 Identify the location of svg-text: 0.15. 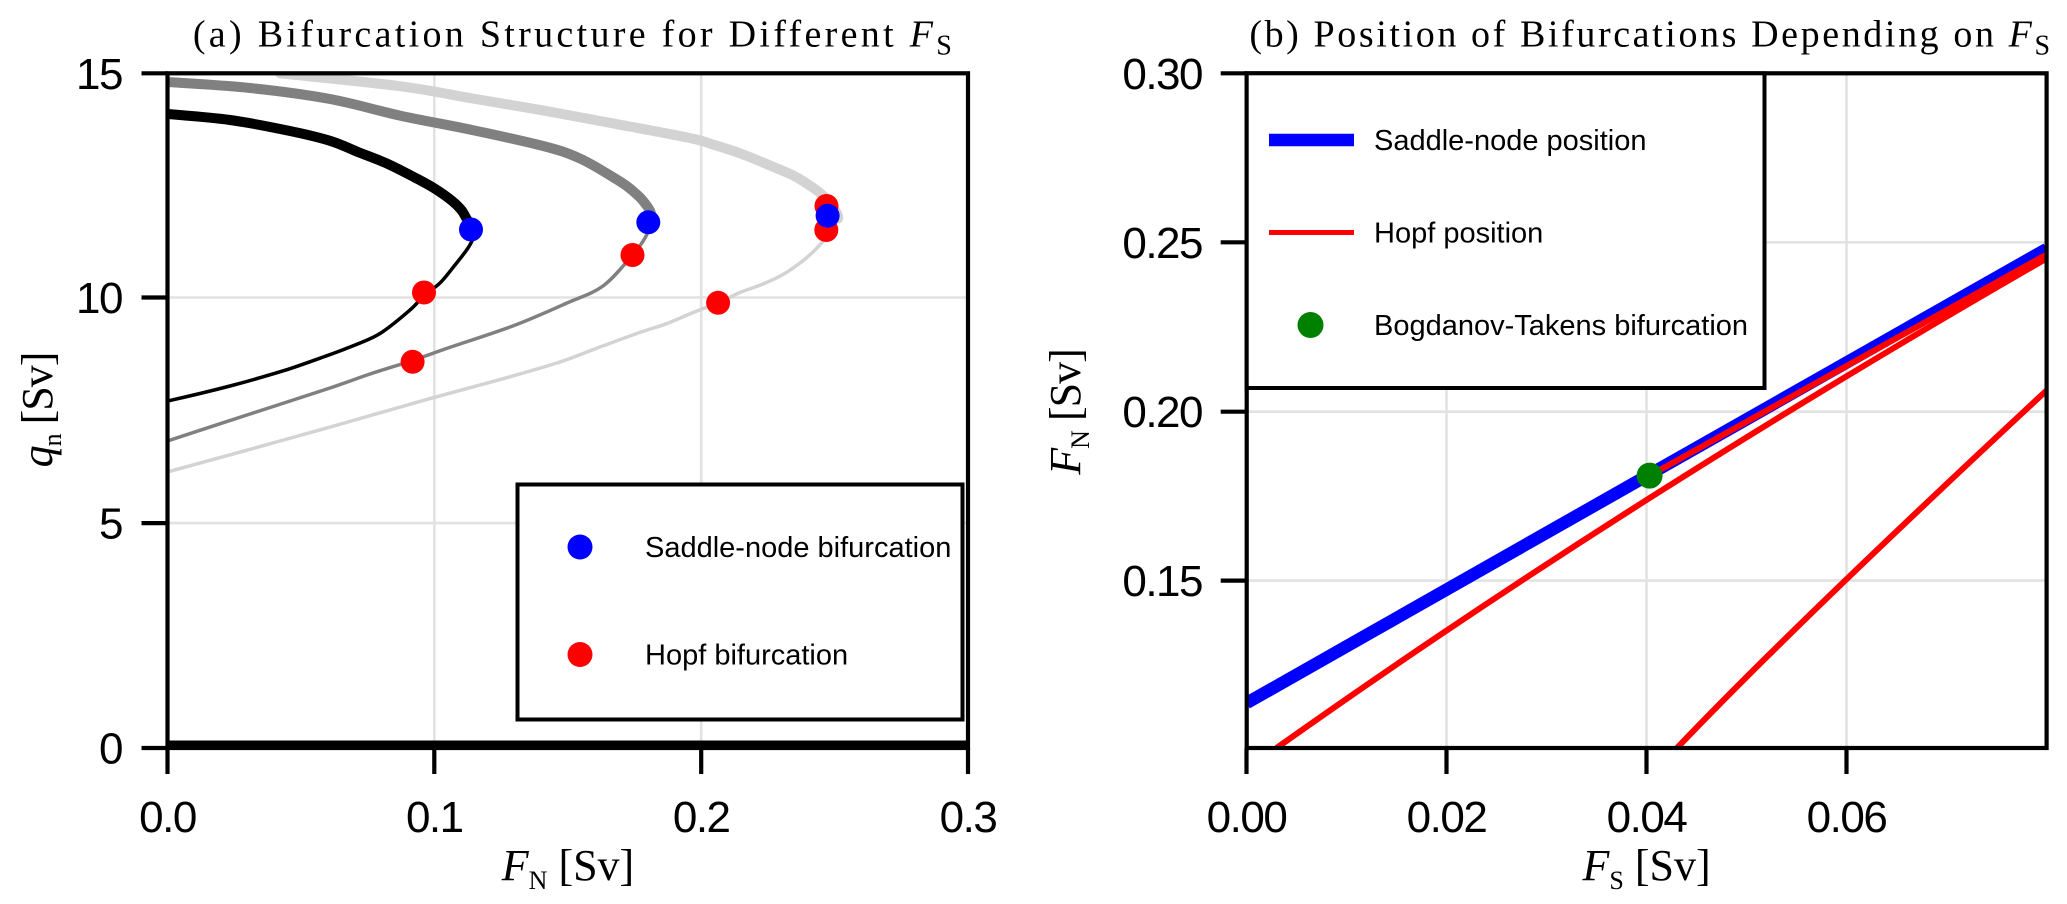
(1162, 581).